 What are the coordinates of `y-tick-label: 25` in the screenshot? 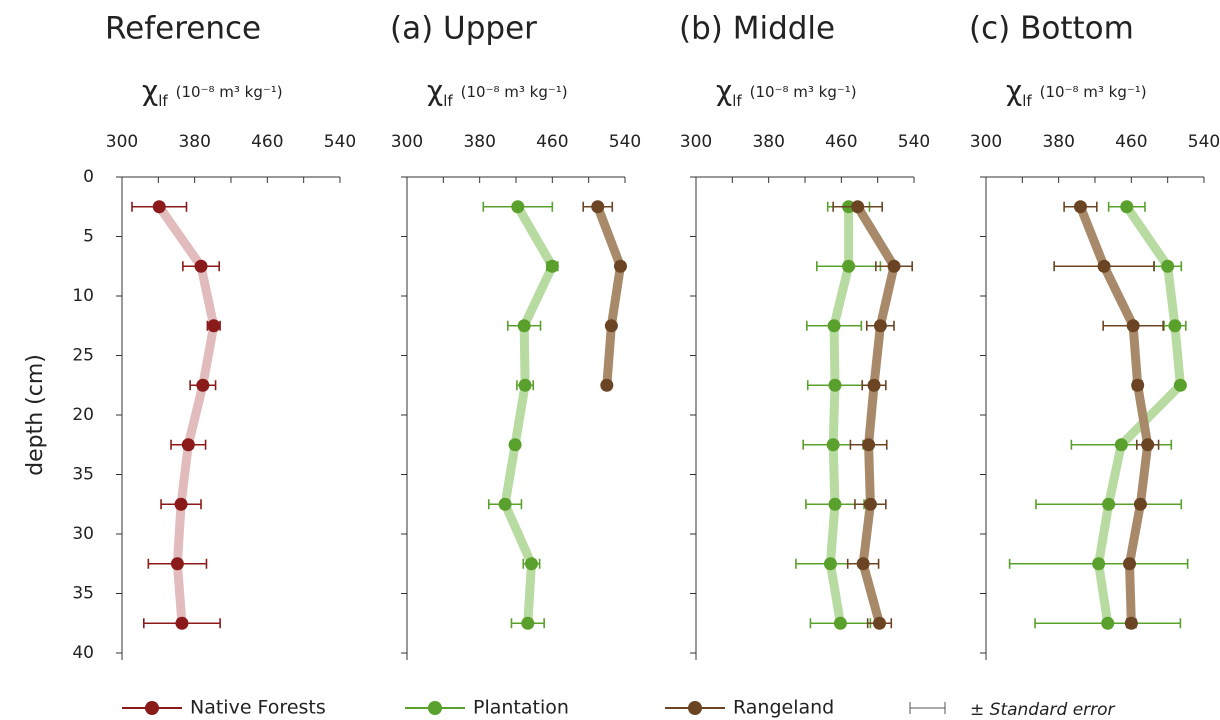 It's located at (83, 356).